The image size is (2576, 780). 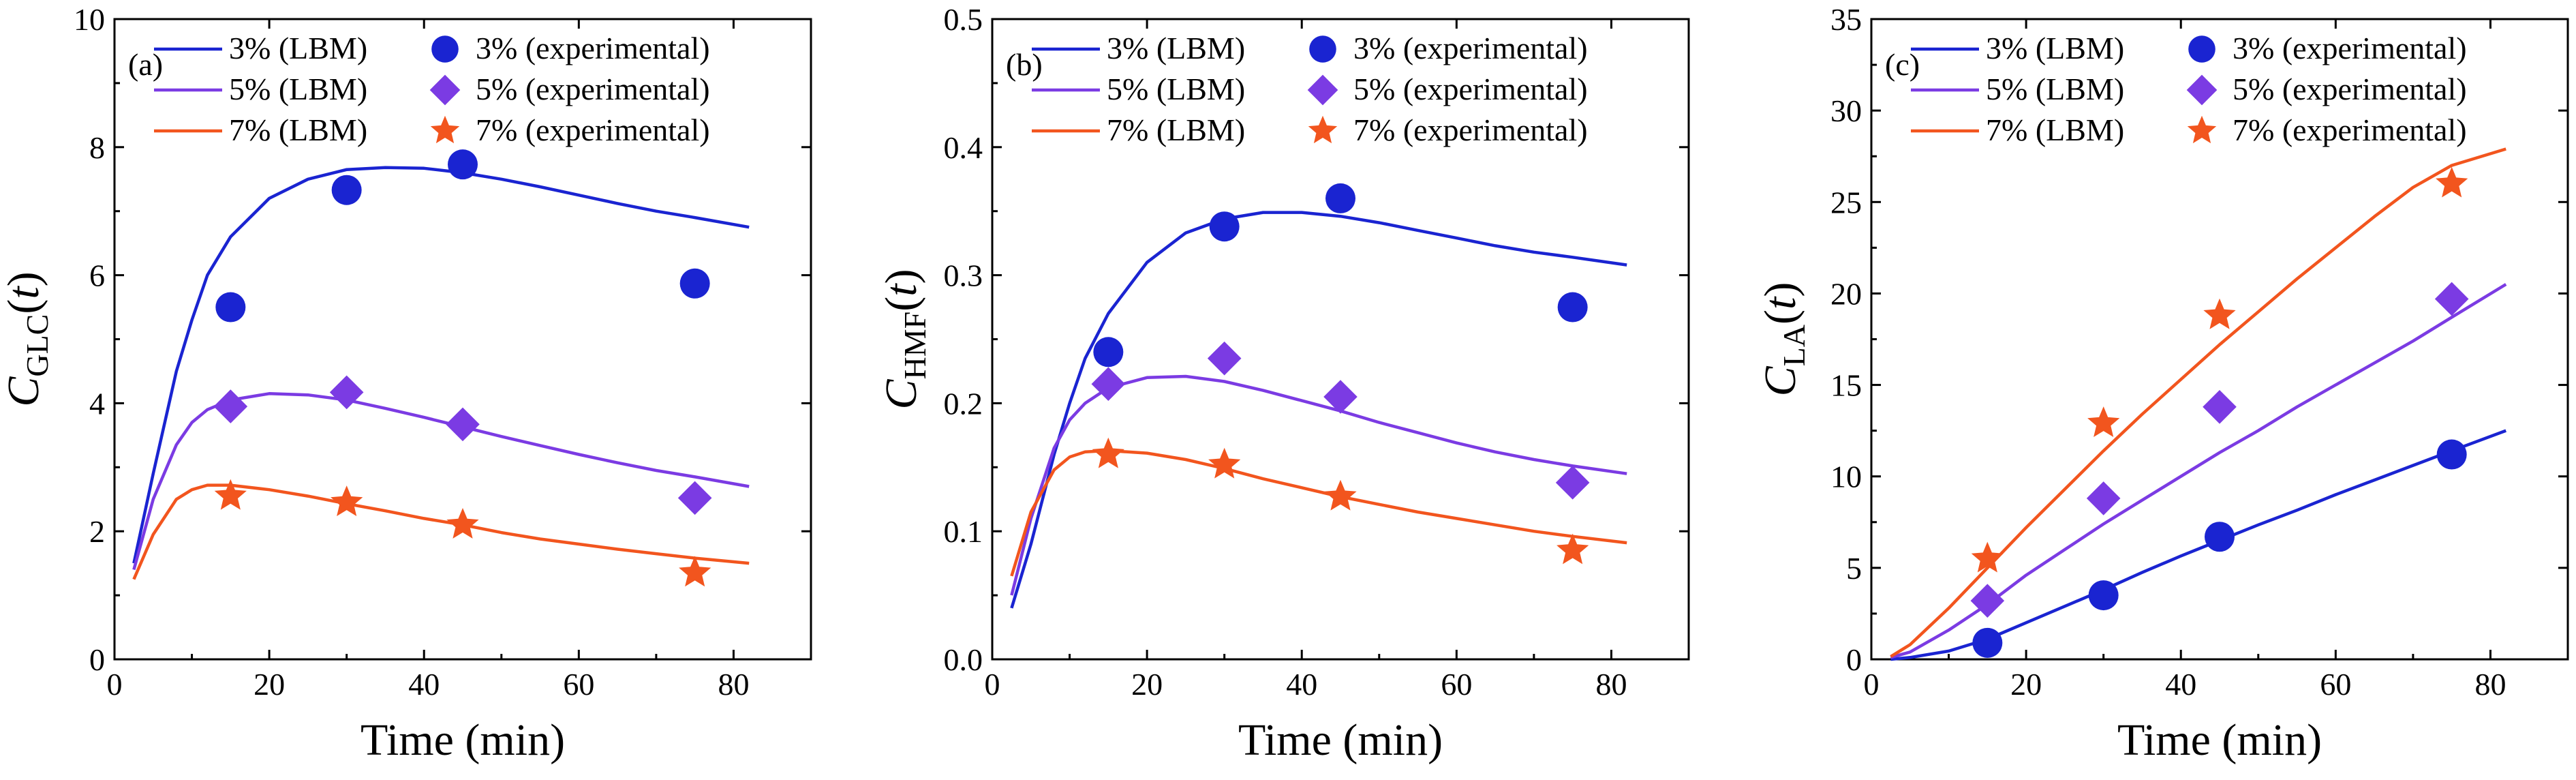 I want to click on y-tick-label: 25, so click(x=1846, y=202).